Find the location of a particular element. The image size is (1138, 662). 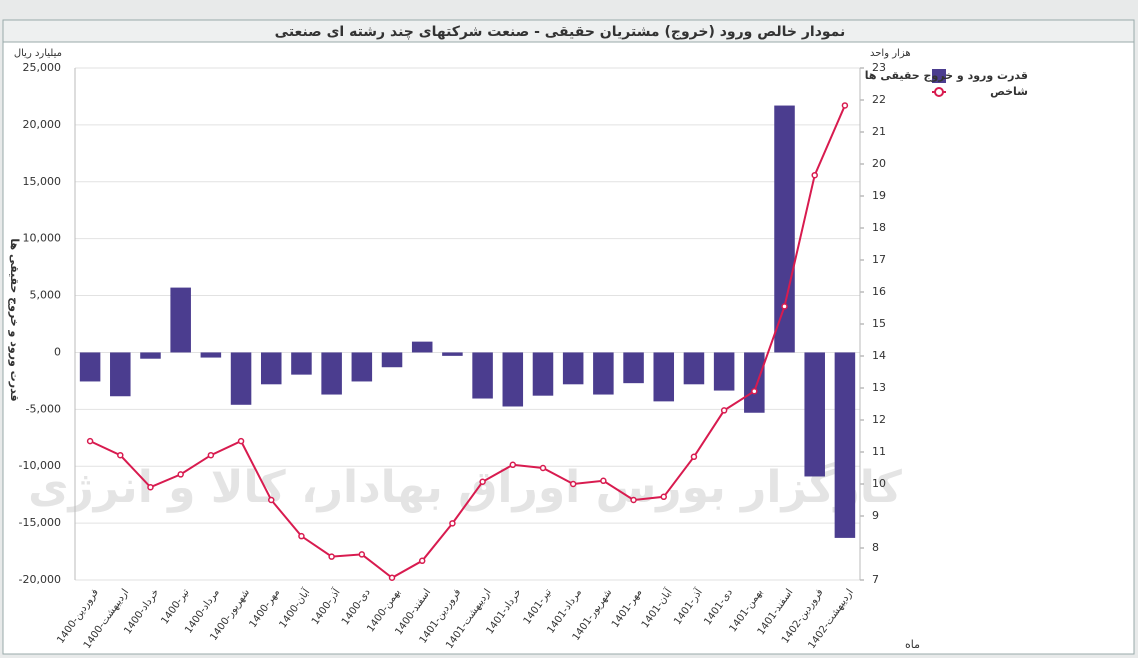

y2-tick-label: 13 is located at coordinates (879, 387).